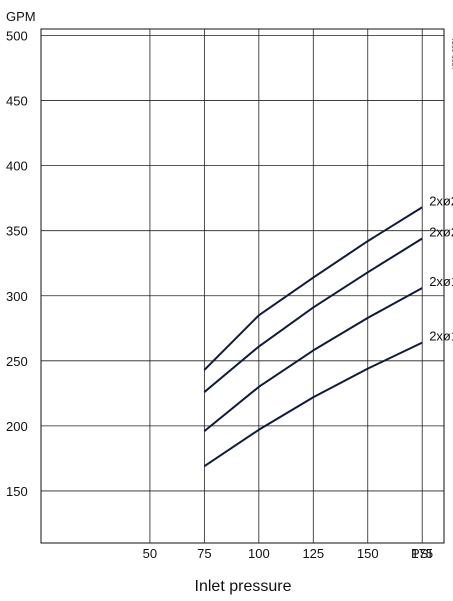 The height and width of the screenshot is (601, 453). What do you see at coordinates (21, 16) in the screenshot?
I see `y-axis-unit: GPM` at bounding box center [21, 16].